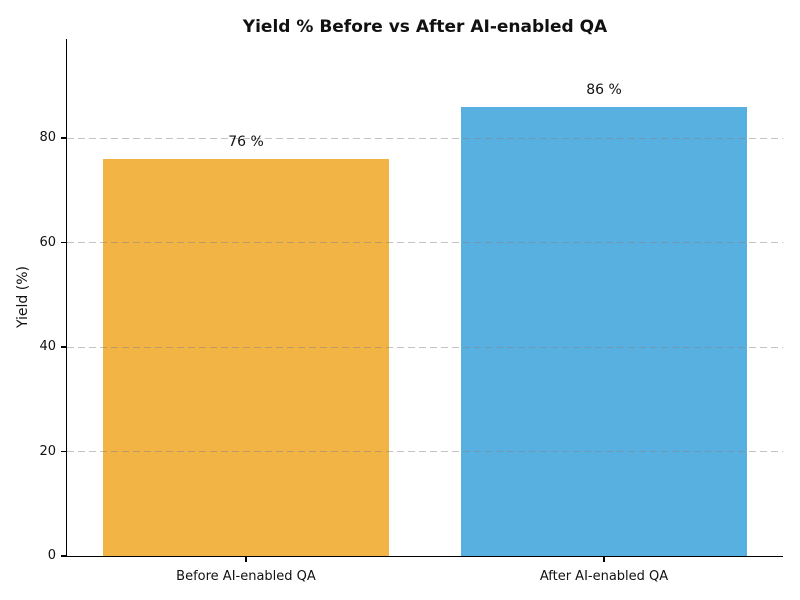 This screenshot has width=800, height=600. What do you see at coordinates (47, 138) in the screenshot?
I see `y-tick-label: 80` at bounding box center [47, 138].